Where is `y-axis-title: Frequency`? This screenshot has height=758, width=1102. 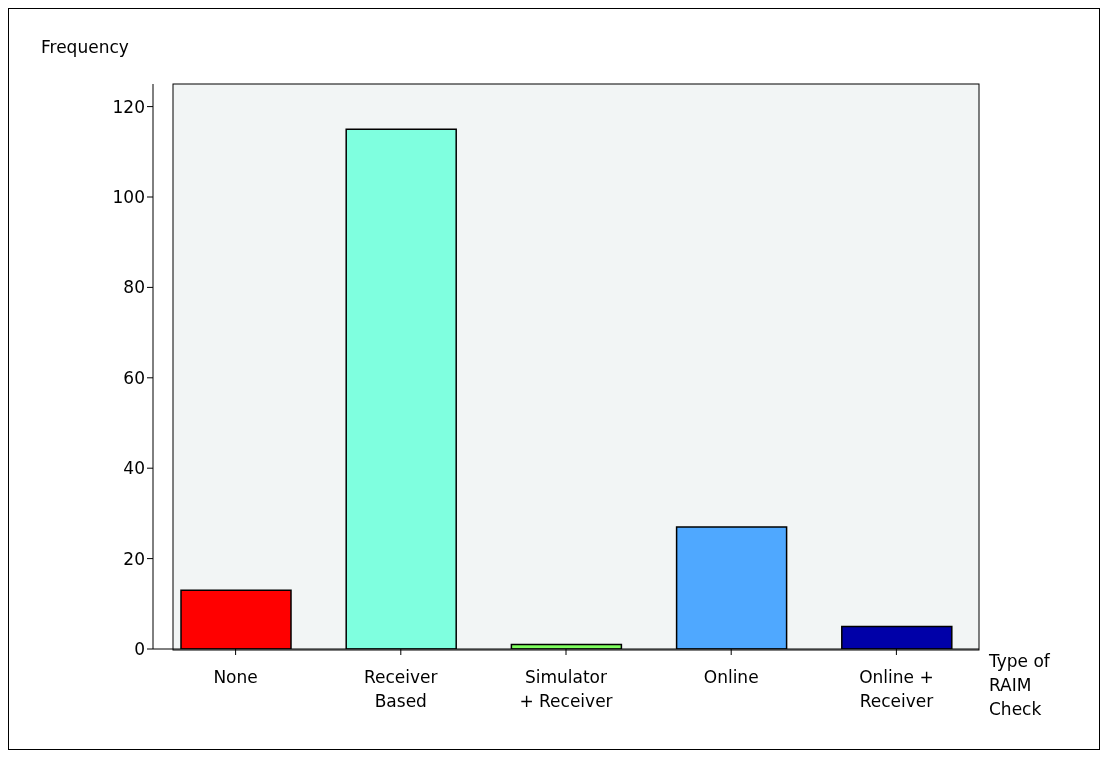
y-axis-title: Frequency is located at coordinates (85, 47).